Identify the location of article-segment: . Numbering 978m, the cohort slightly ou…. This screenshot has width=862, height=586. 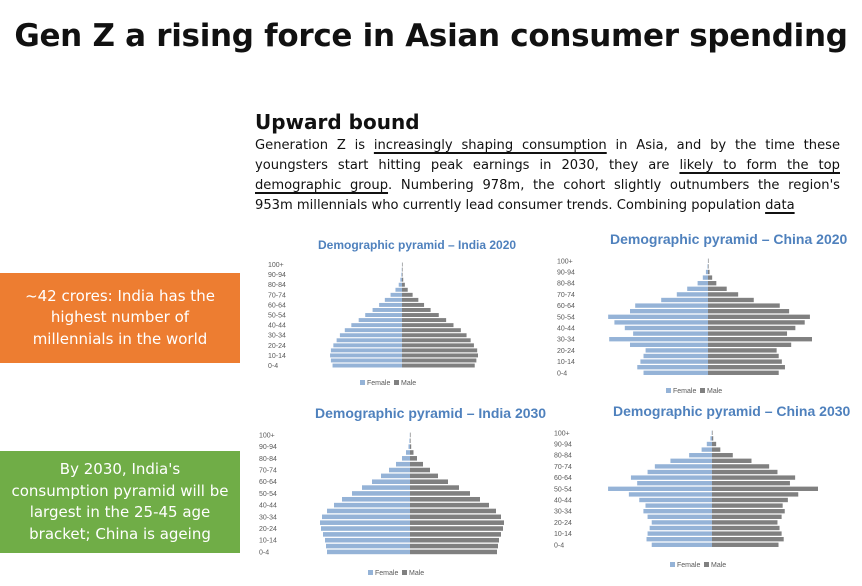
(547, 195).